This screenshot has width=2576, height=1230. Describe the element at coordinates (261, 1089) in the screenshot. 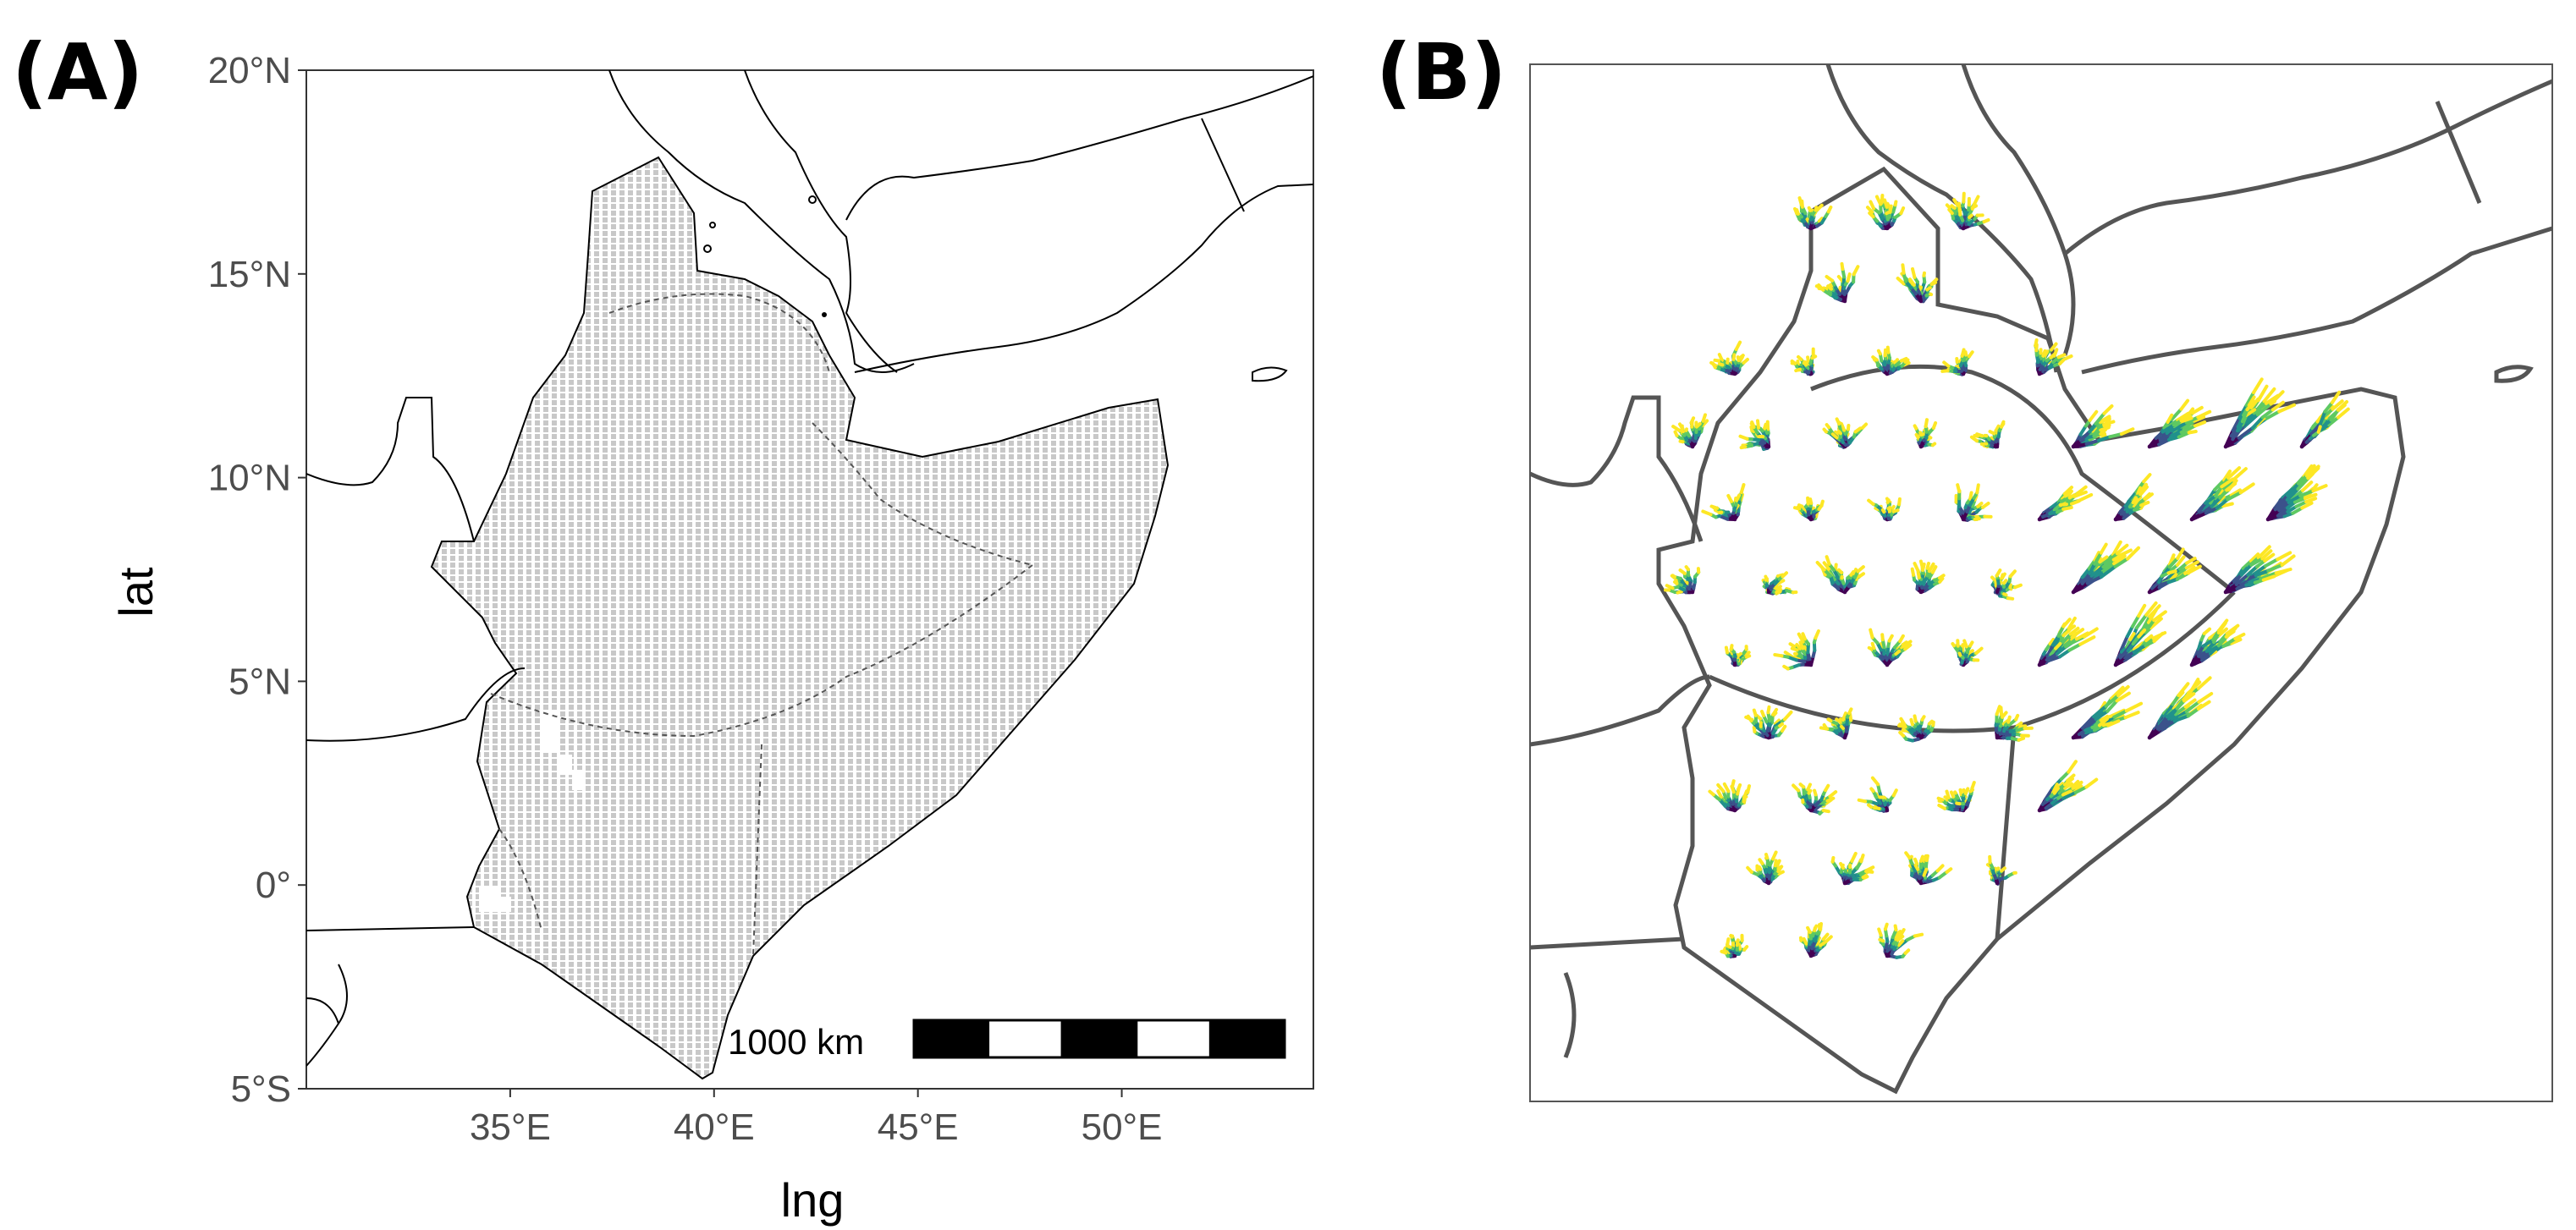

I see `lat-tick-label: 5°S` at that location.